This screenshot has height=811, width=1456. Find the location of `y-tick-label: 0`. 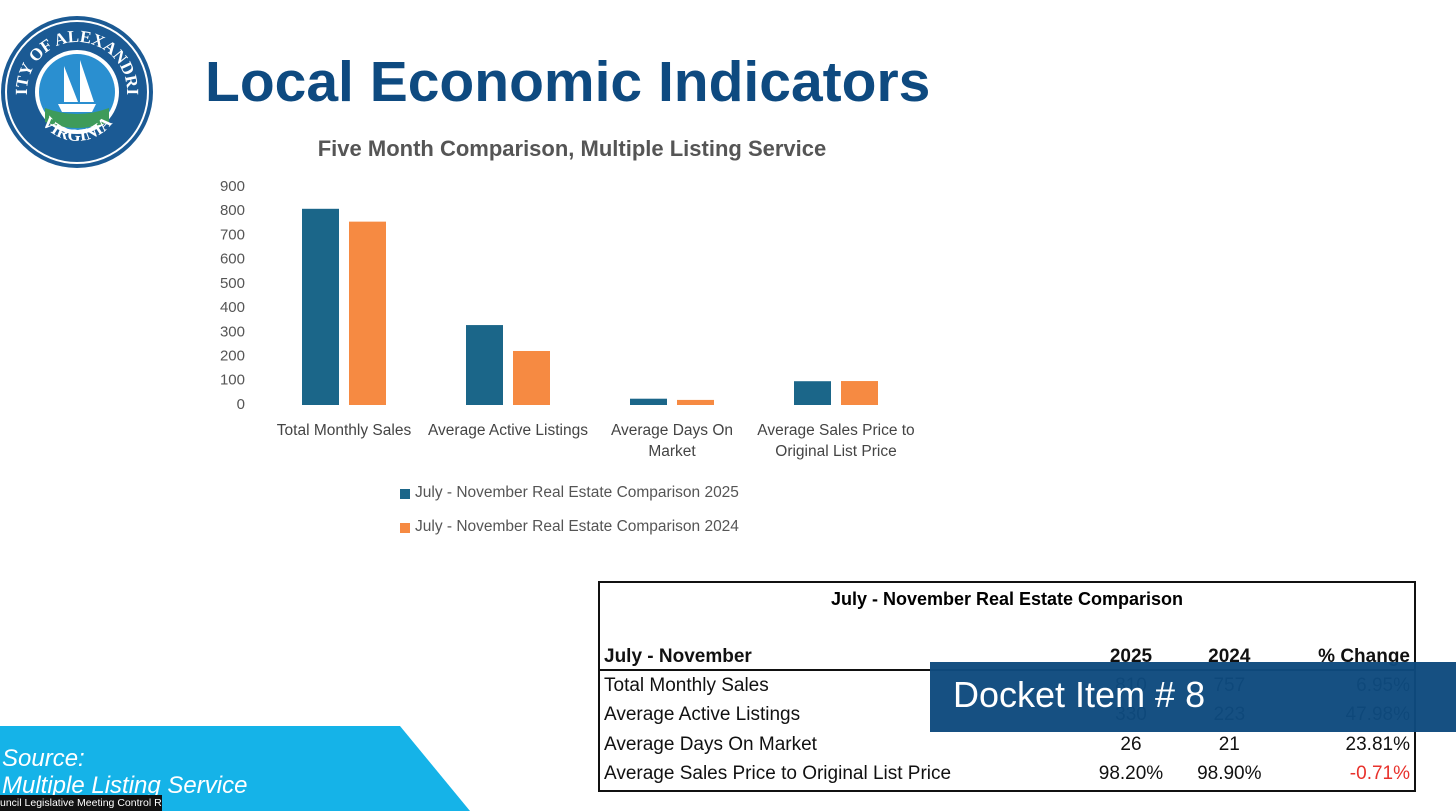

y-tick-label: 0 is located at coordinates (241, 404).